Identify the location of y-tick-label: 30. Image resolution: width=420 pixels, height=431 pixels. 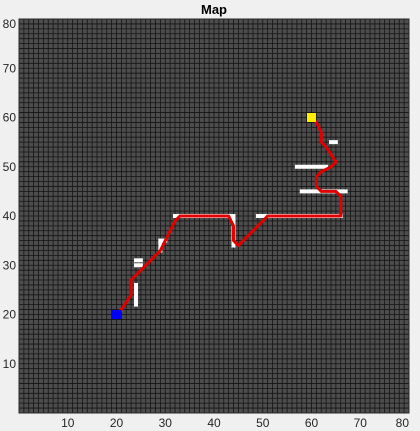
(10, 265).